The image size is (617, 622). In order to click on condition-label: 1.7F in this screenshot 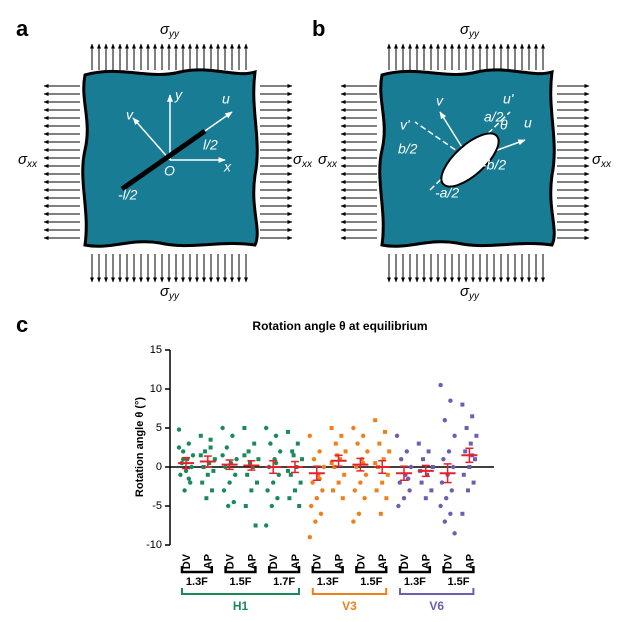, I will do `click(284, 582)`.